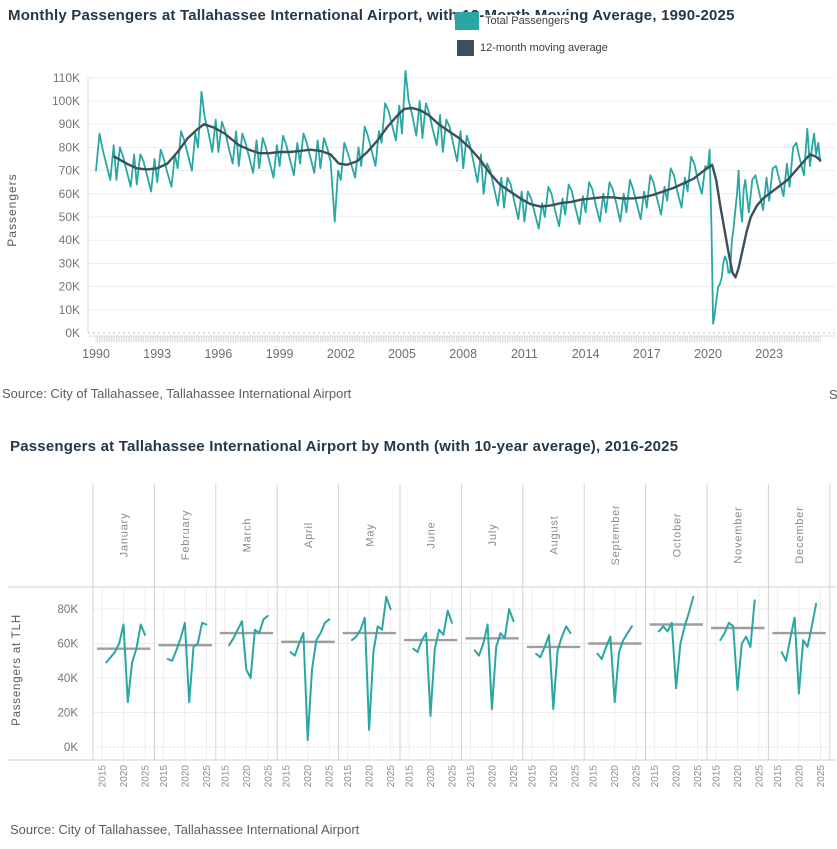 This screenshot has width=837, height=849. I want to click on legend-item-moving-average: 12-month moving average, so click(531, 48).